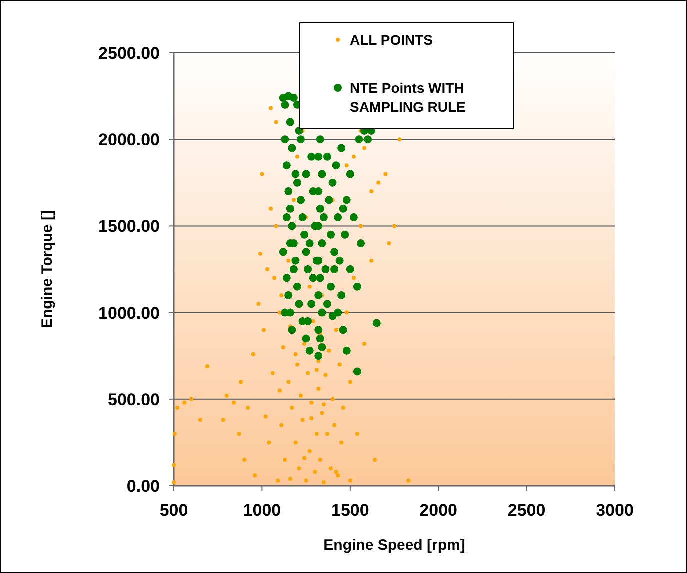 The width and height of the screenshot is (687, 573). I want to click on y-tick-label: 2500.00, so click(129, 53).